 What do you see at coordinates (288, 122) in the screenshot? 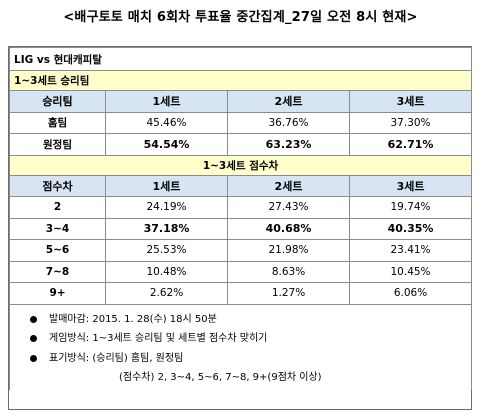
I see `cell: 36.76%` at bounding box center [288, 122].